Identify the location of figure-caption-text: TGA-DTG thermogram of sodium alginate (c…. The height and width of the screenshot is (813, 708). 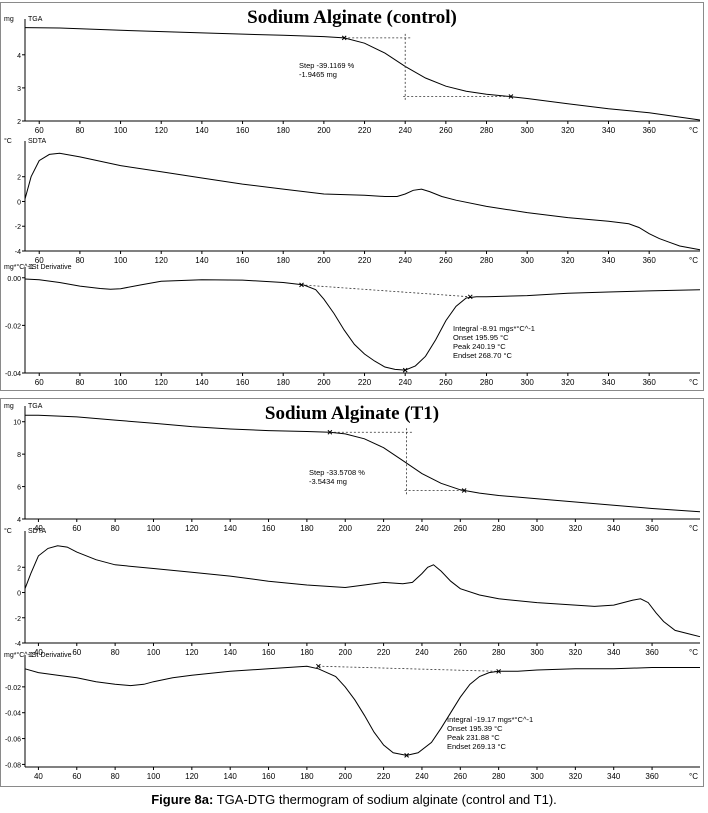
(385, 799).